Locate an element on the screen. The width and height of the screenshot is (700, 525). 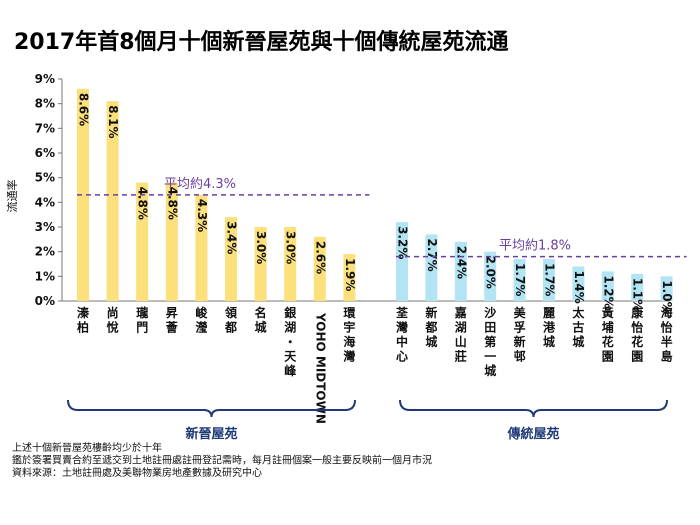
data-label: 1.4% is located at coordinates (579, 286).